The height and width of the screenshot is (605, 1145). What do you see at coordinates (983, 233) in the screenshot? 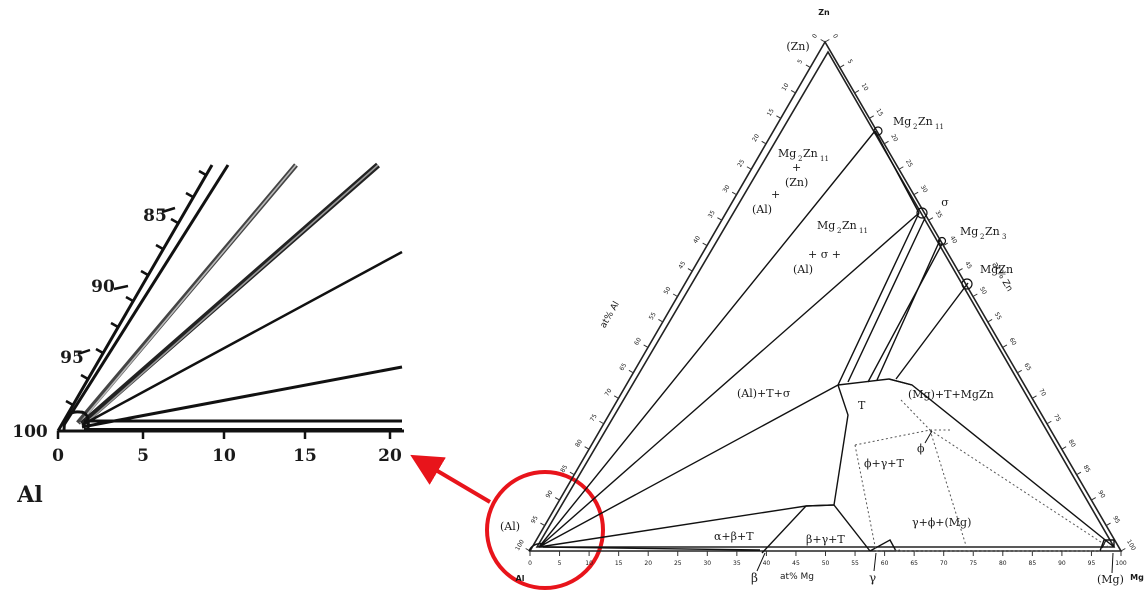
I see `label-mg2zn3: Mg 2 Zn 3` at bounding box center [983, 233].